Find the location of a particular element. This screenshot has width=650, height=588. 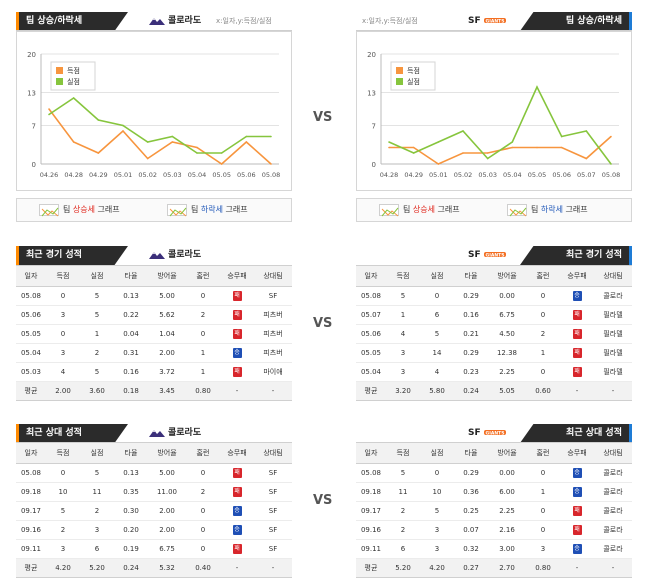

average-row: 평균 5.20 4.20 0.27 2.70 0.80- - is located at coordinates (494, 568).